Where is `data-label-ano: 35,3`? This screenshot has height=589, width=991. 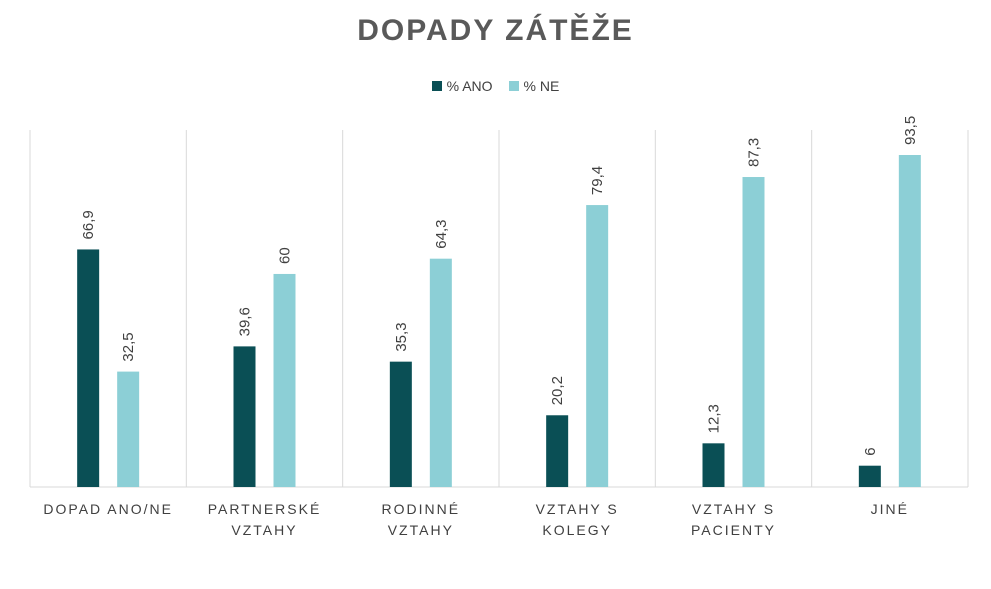
data-label-ano: 35,3 is located at coordinates (401, 336).